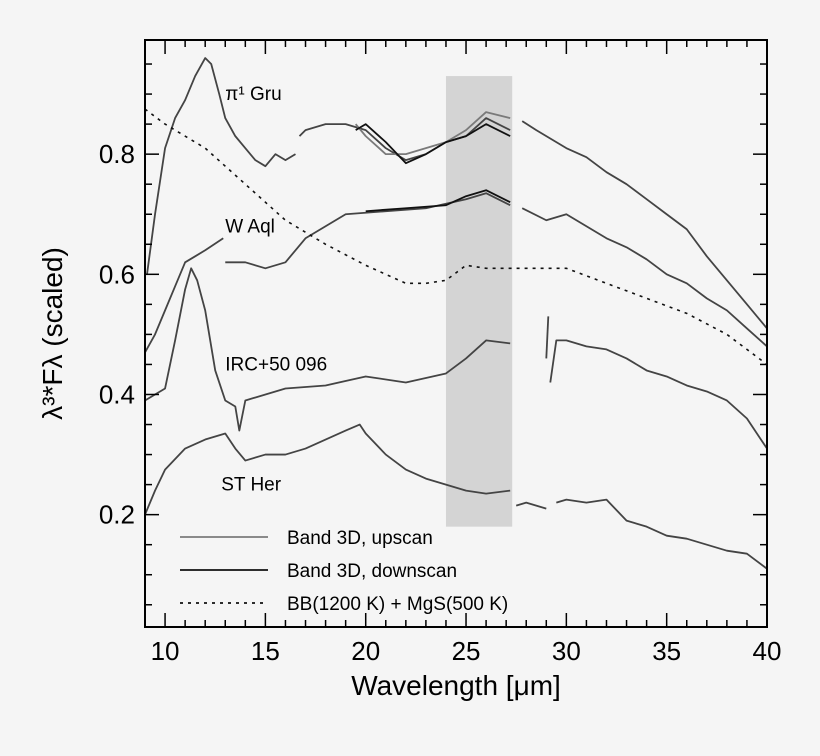 Image resolution: width=820 pixels, height=756 pixels. What do you see at coordinates (479, 301) in the screenshot?
I see `band-3d-shaded-region` at bounding box center [479, 301].